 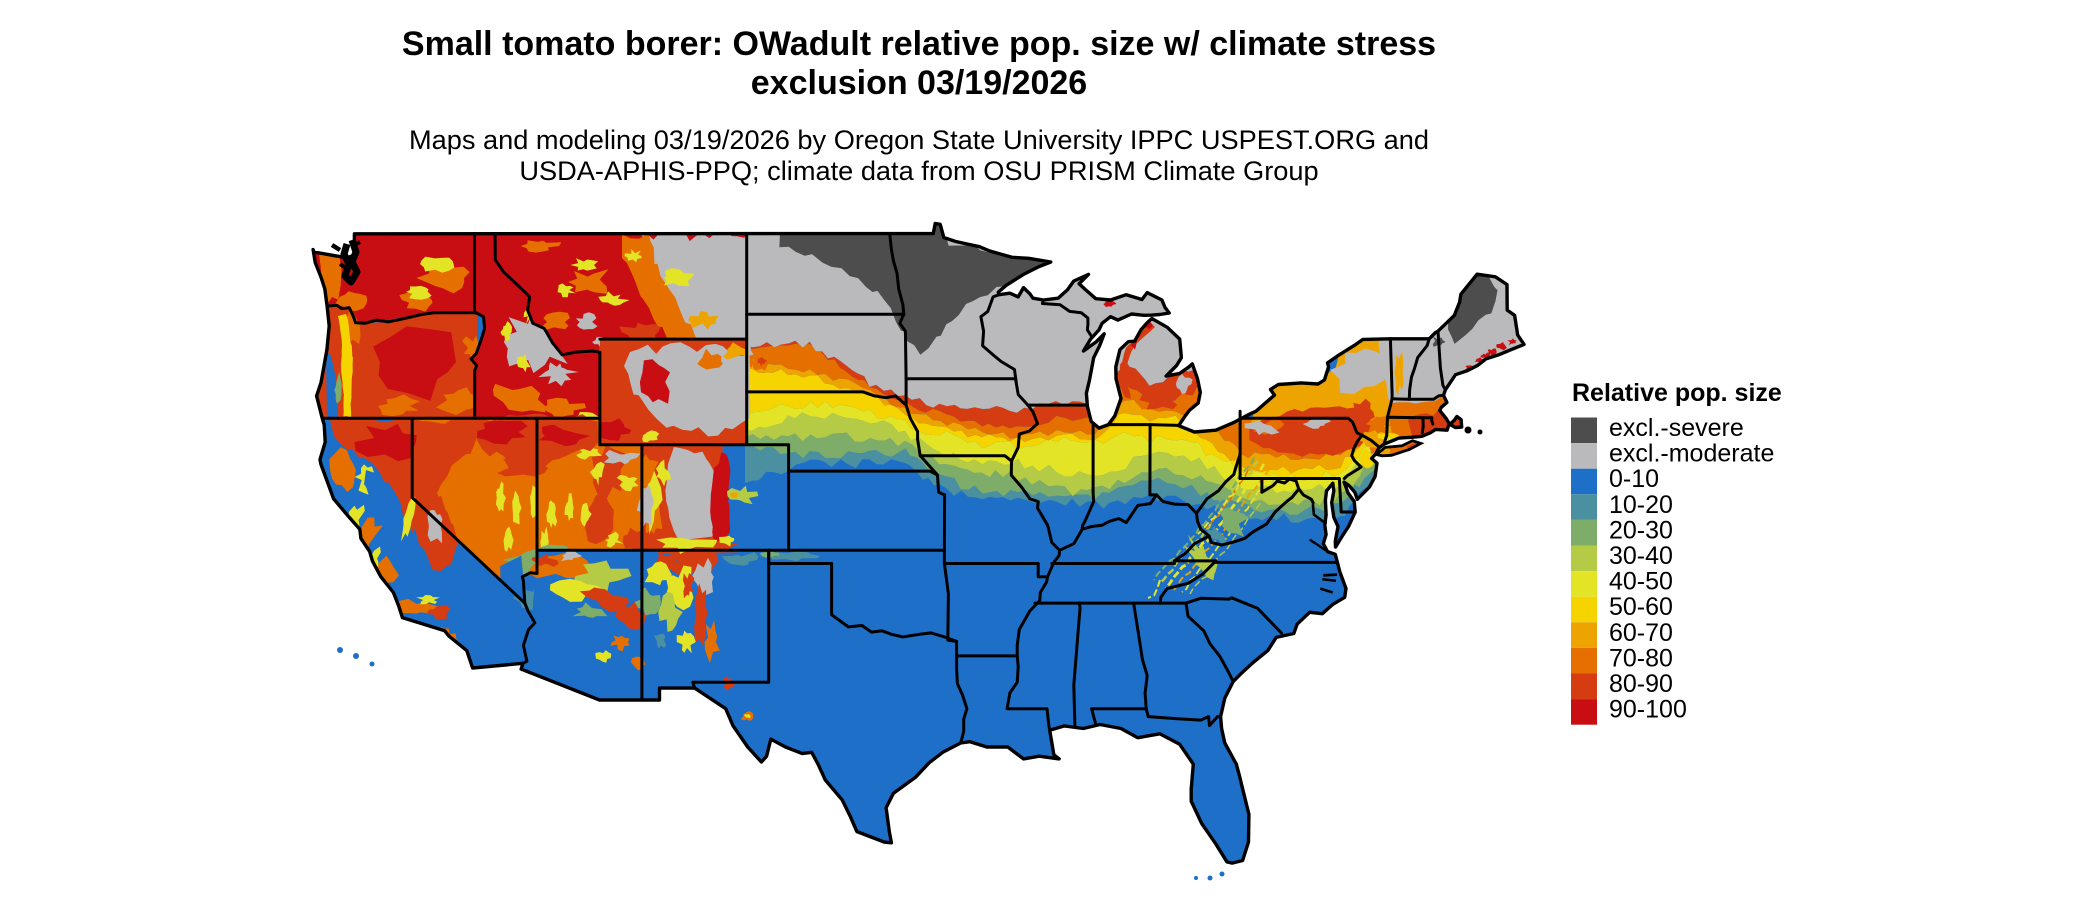 What do you see at coordinates (1676, 428) in the screenshot?
I see `svg-text: excl.-severe` at bounding box center [1676, 428].